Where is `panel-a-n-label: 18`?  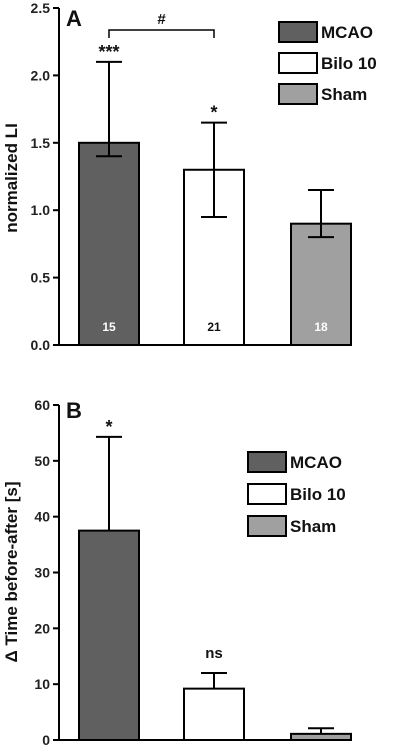
panel-a-n-label: 18 is located at coordinates (321, 327).